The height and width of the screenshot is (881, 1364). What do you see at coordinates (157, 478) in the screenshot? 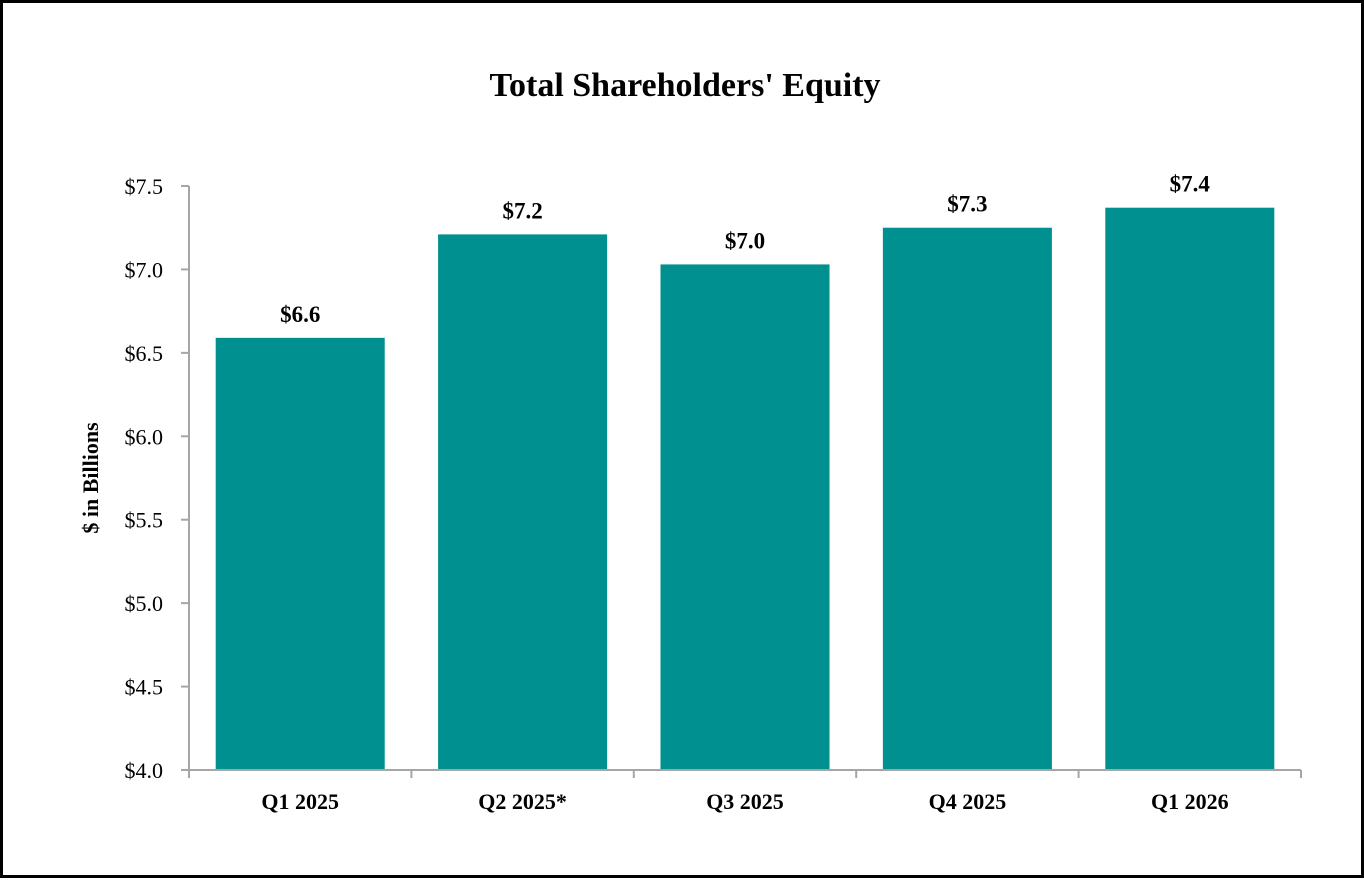
I see `y-axis: $4.0 $4.5 $5.0 $5.5 $6.0 $6.5 $7.0 $7.5` at bounding box center [157, 478].